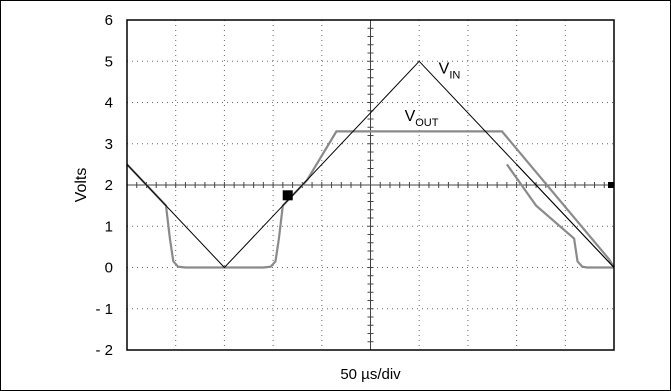  What do you see at coordinates (104, 185) in the screenshot?
I see `axes: 6 5 4 3 2 1 0 - 1 - 2` at bounding box center [104, 185].